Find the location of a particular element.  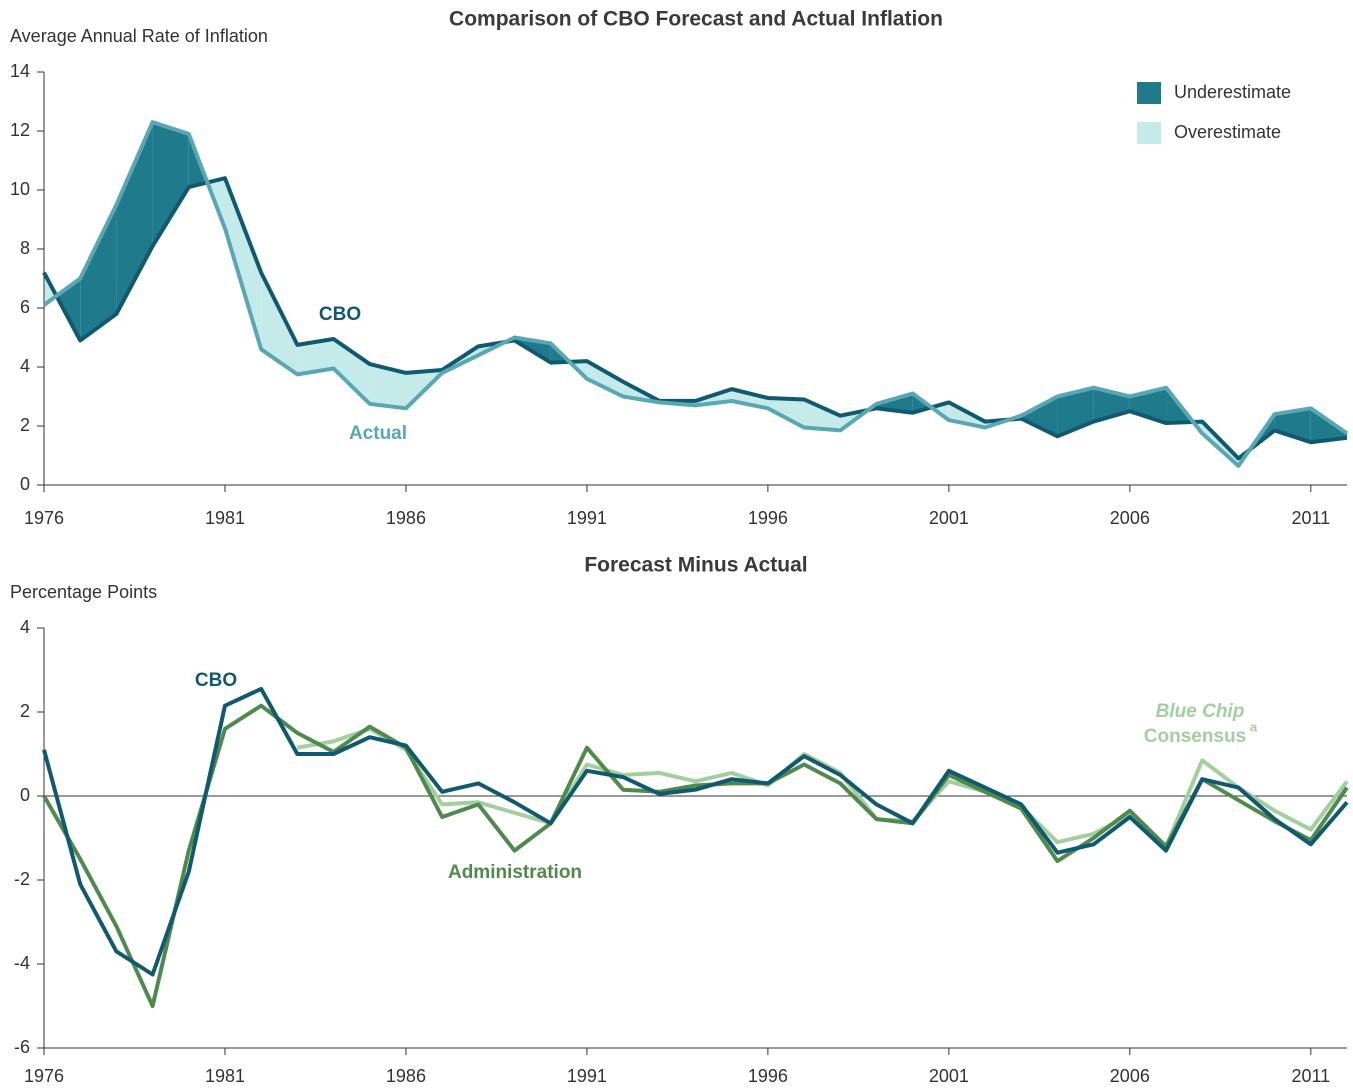

series-label: Consensus is located at coordinates (1195, 736).